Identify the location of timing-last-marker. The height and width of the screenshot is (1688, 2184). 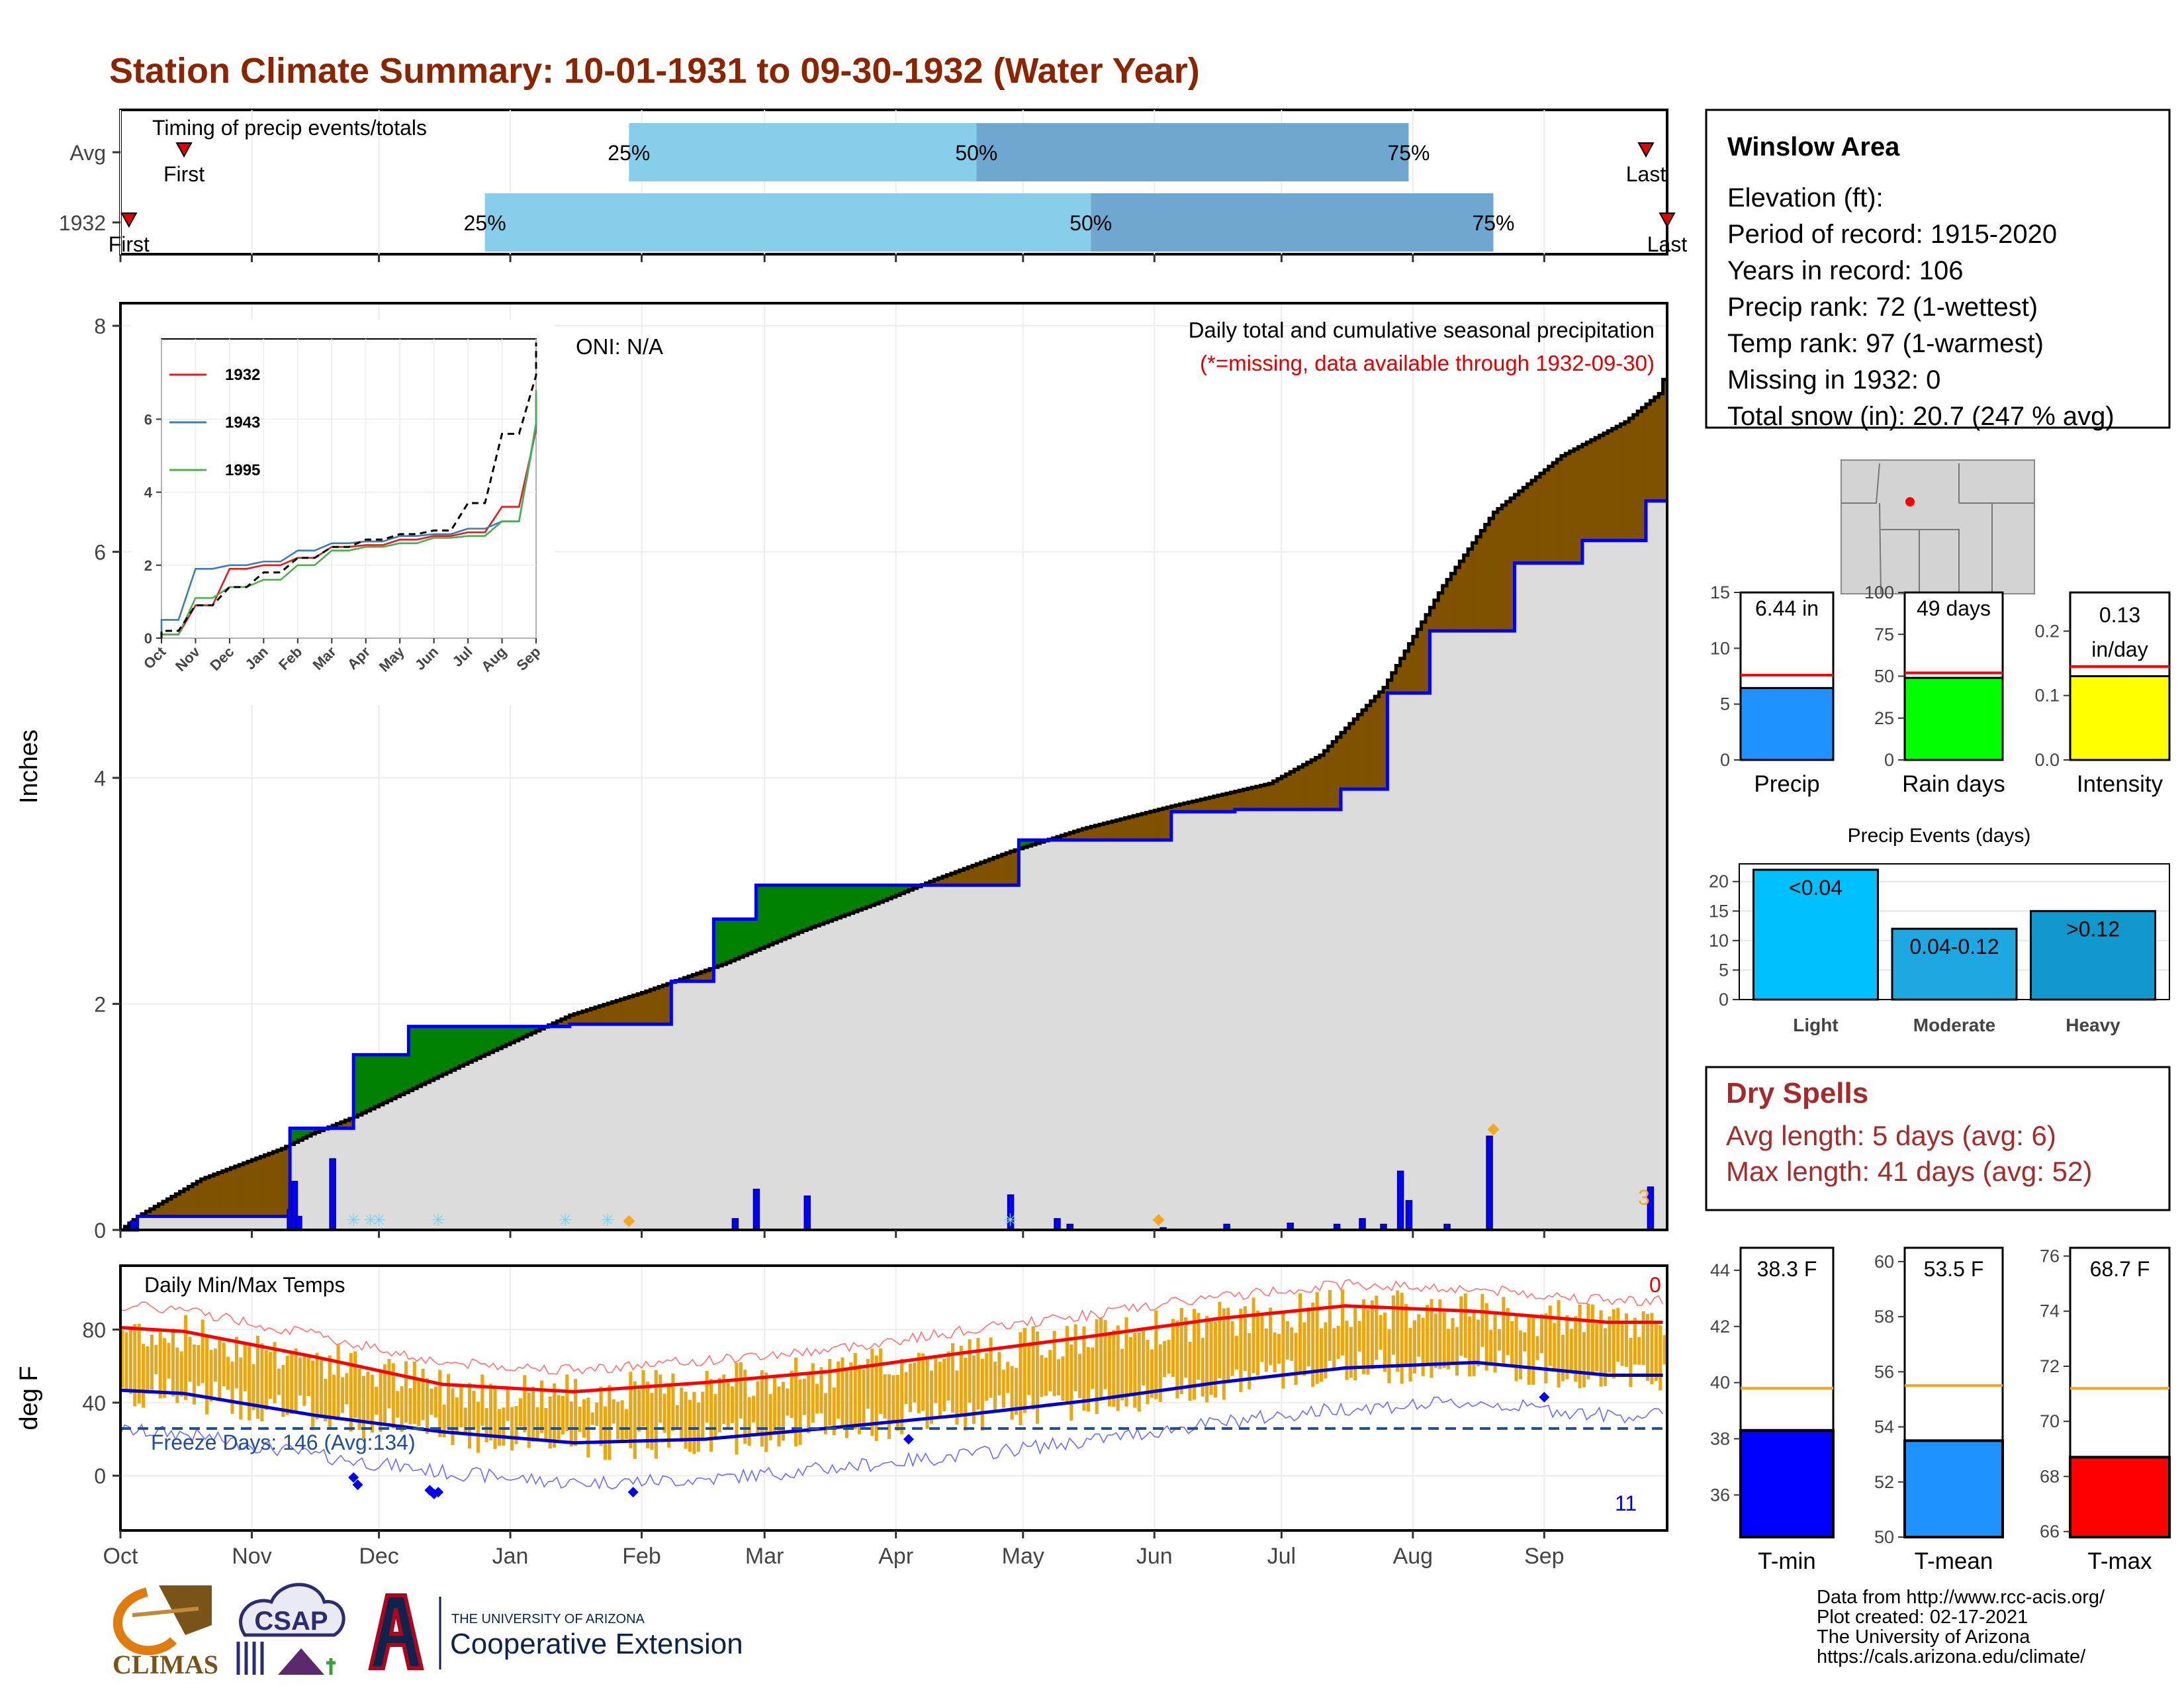
(1646, 150).